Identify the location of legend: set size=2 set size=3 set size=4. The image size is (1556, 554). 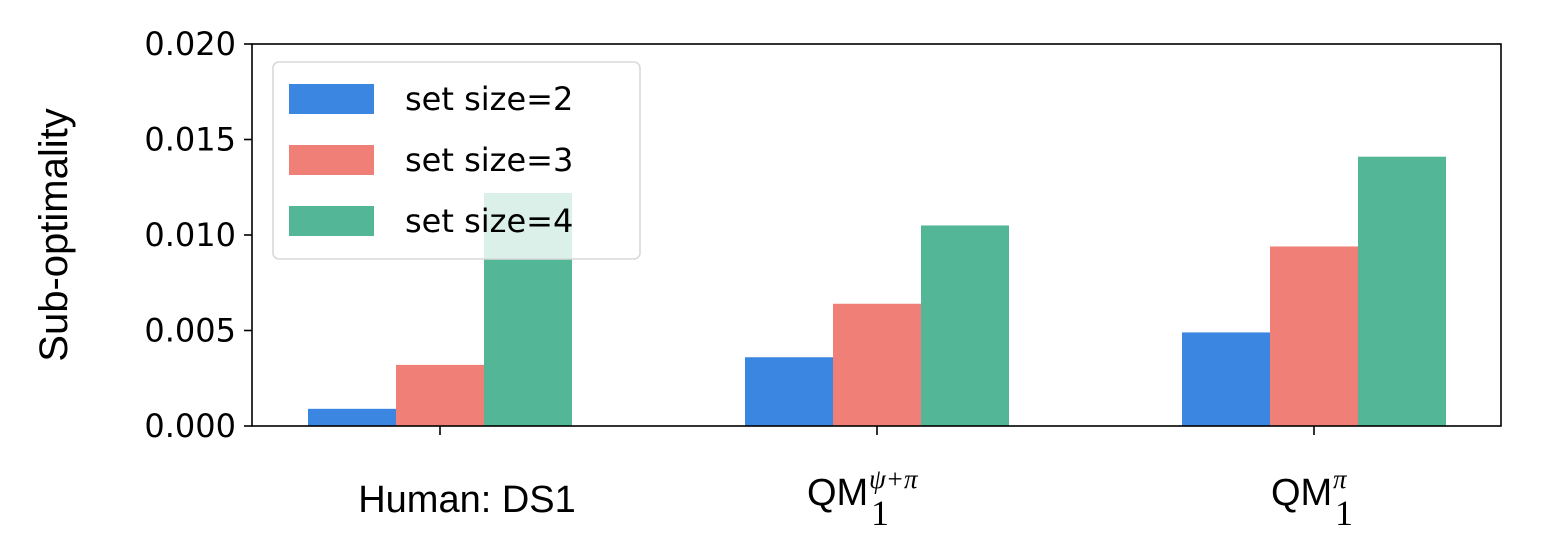
(456, 160).